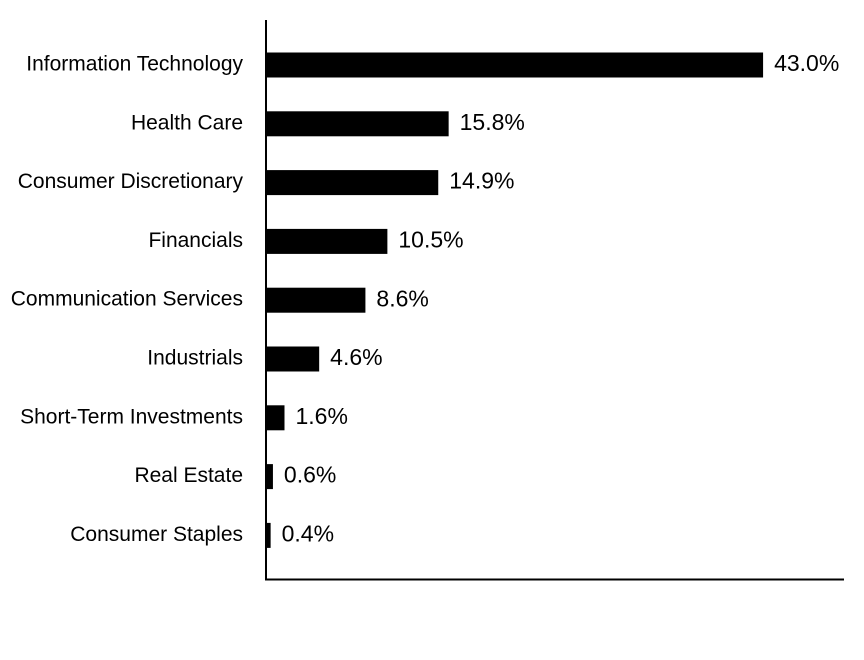  I want to click on category-label-1: Health Care, so click(187, 122).